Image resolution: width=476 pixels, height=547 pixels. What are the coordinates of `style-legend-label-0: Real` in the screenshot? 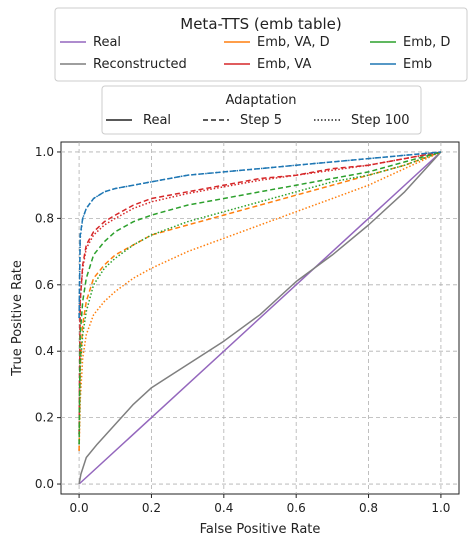 It's located at (157, 120).